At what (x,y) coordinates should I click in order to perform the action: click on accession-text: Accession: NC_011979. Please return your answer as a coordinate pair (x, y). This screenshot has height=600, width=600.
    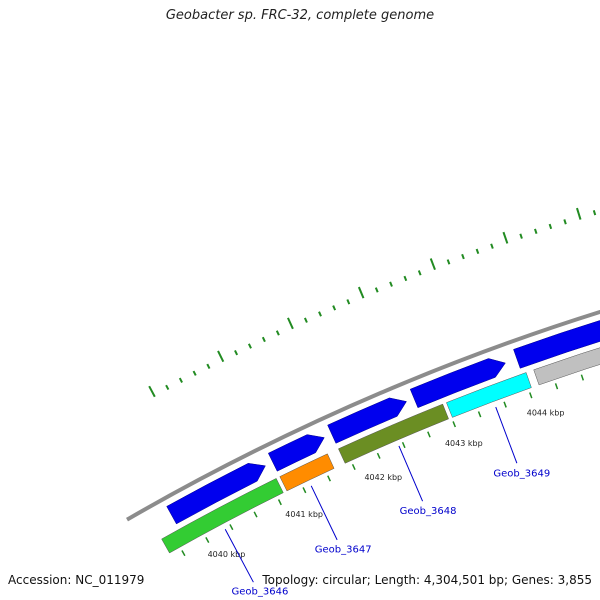
    Looking at the image, I should click on (76, 580).